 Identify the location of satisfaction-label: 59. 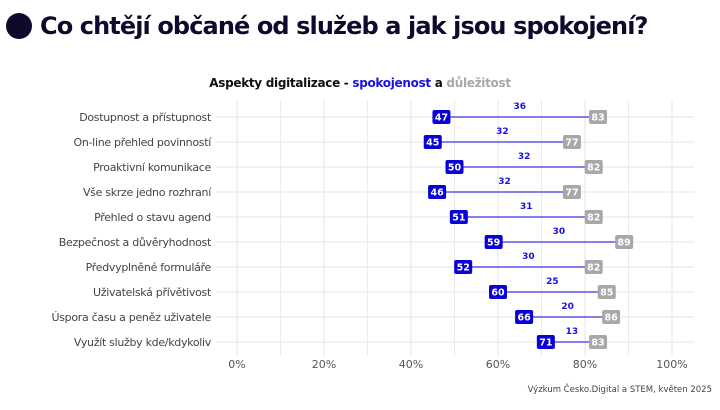
(493, 243).